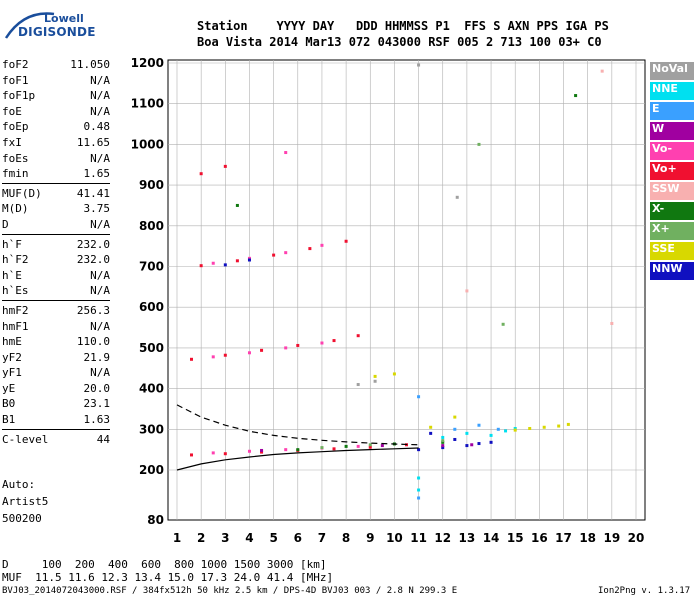  I want to click on param-row: h`E N/A, so click(56, 276).